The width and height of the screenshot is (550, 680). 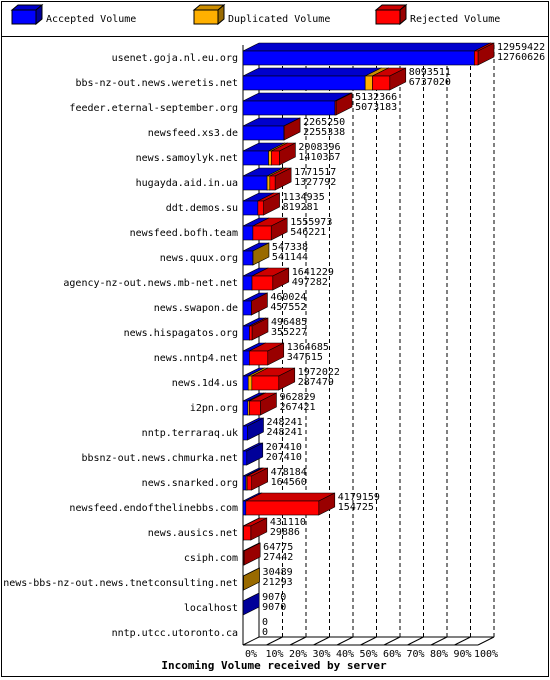 I want to click on value-label: 457552, so click(x=288, y=307).